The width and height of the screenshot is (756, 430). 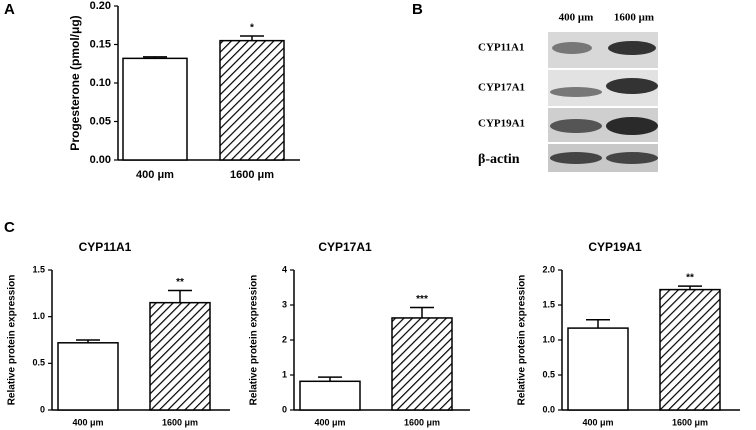 I want to click on chart-title: CYP19A1, so click(x=615, y=247).